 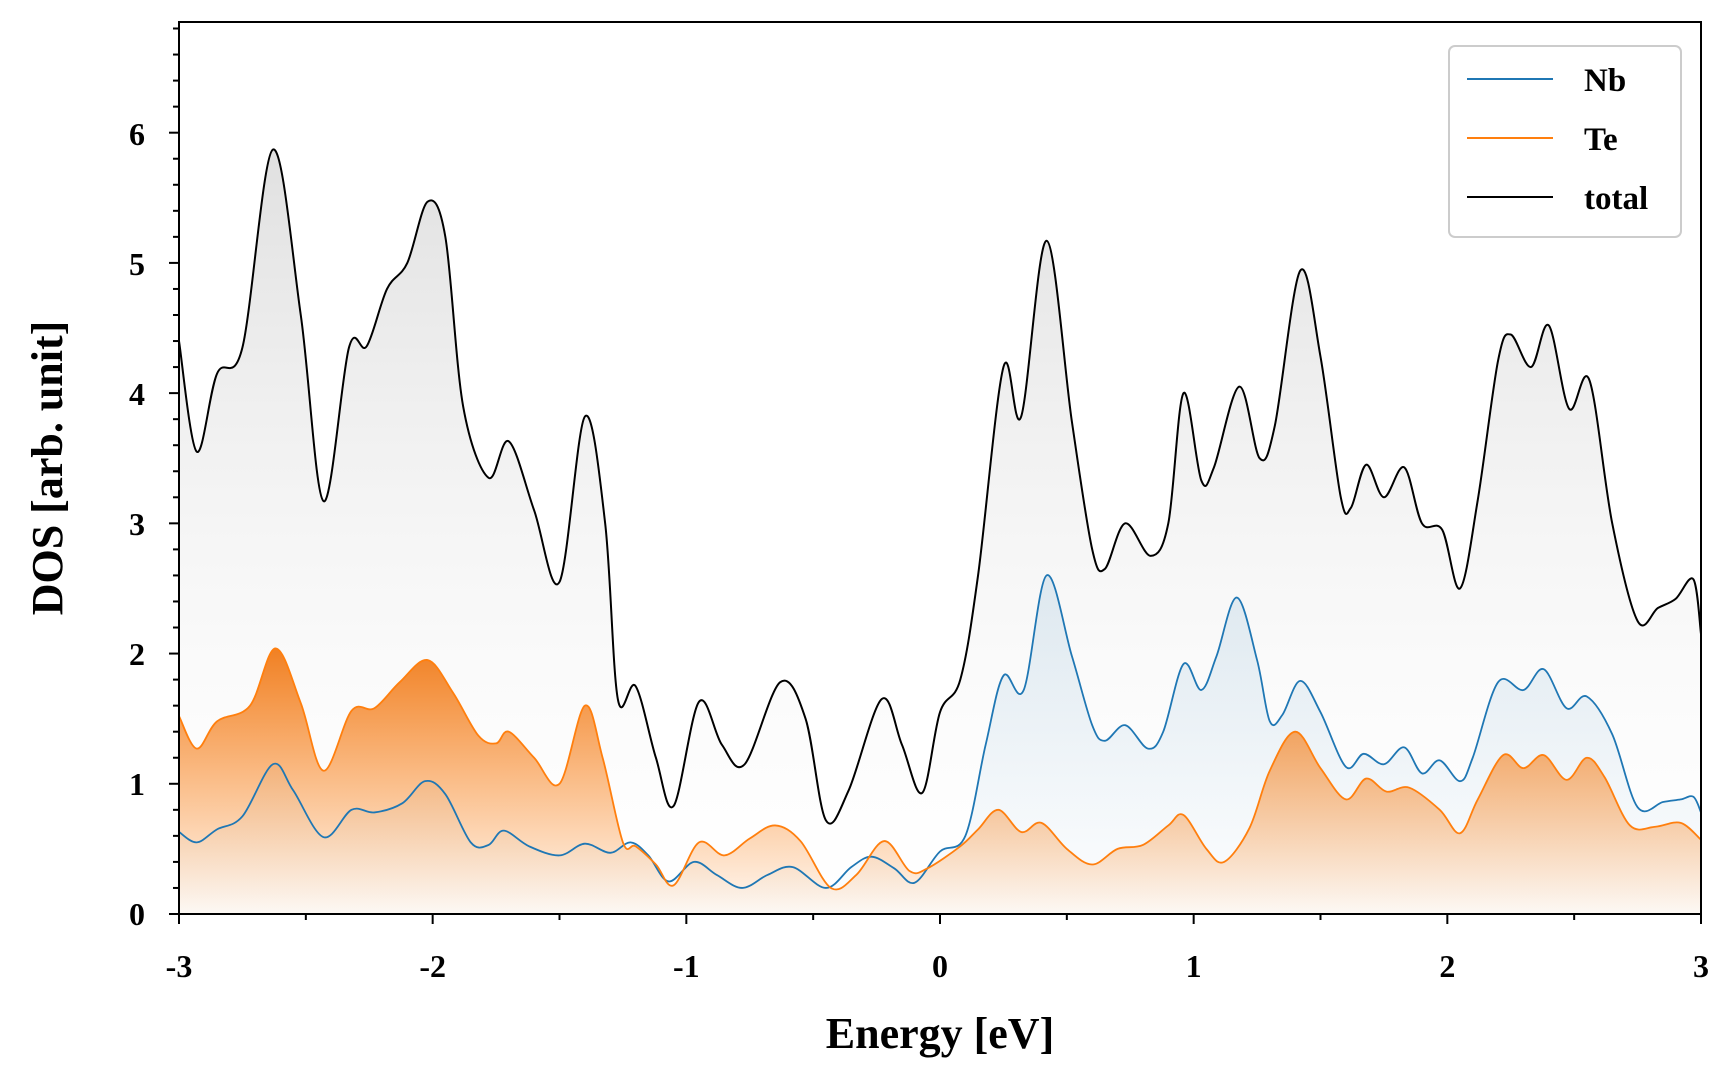 What do you see at coordinates (137, 654) in the screenshot?
I see `y-tick-label: 2` at bounding box center [137, 654].